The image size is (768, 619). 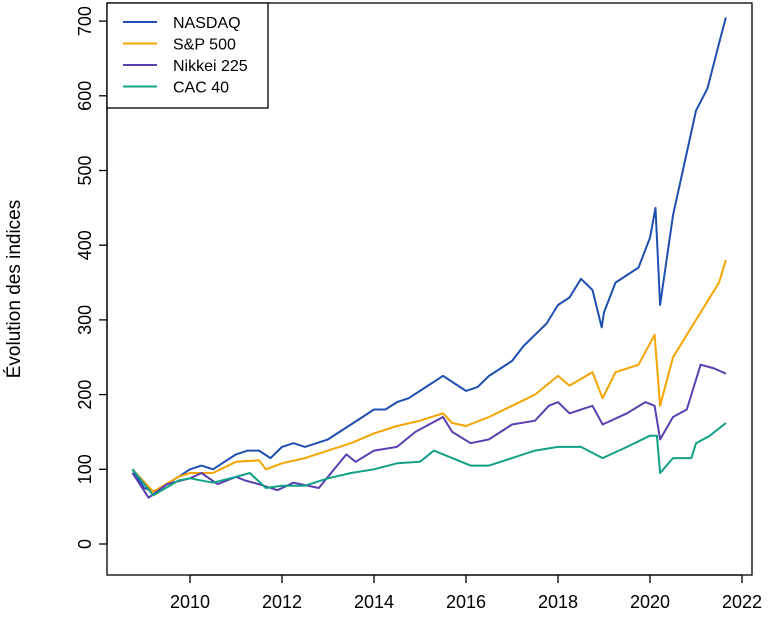 What do you see at coordinates (558, 602) in the screenshot?
I see `x-tick-label: 2018` at bounding box center [558, 602].